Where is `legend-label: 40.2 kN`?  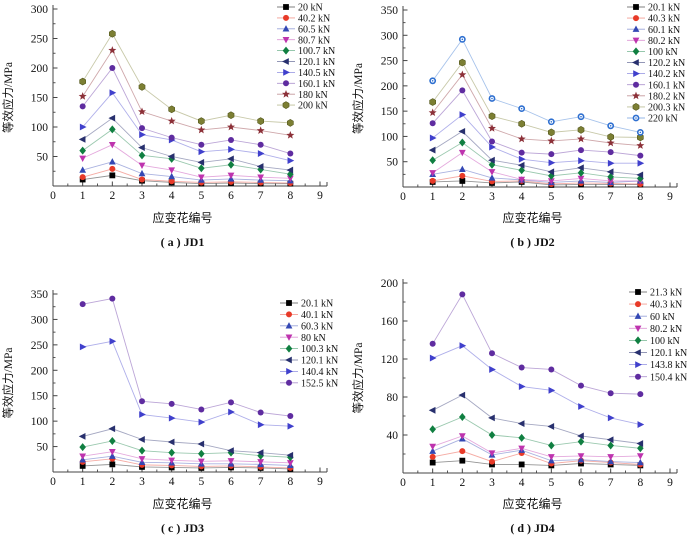 legend-label: 40.2 kN is located at coordinates (314, 19).